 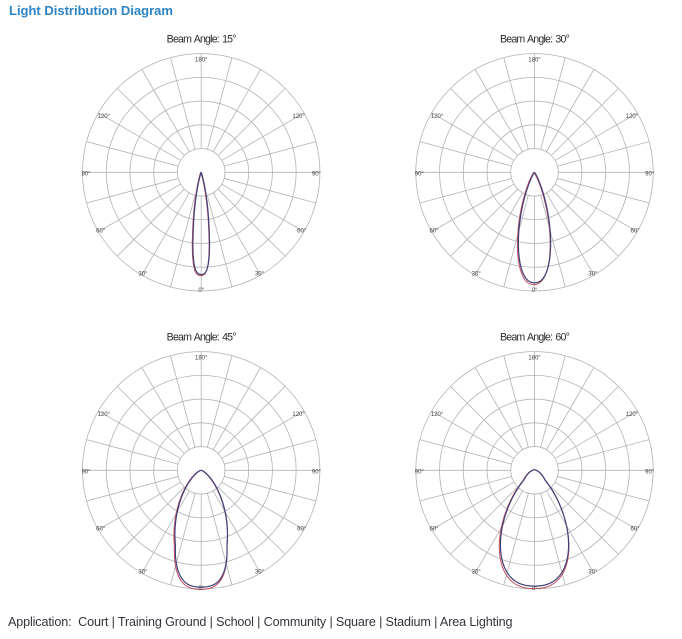 I want to click on svg-text: Beam Angle: 60°, so click(x=535, y=338).